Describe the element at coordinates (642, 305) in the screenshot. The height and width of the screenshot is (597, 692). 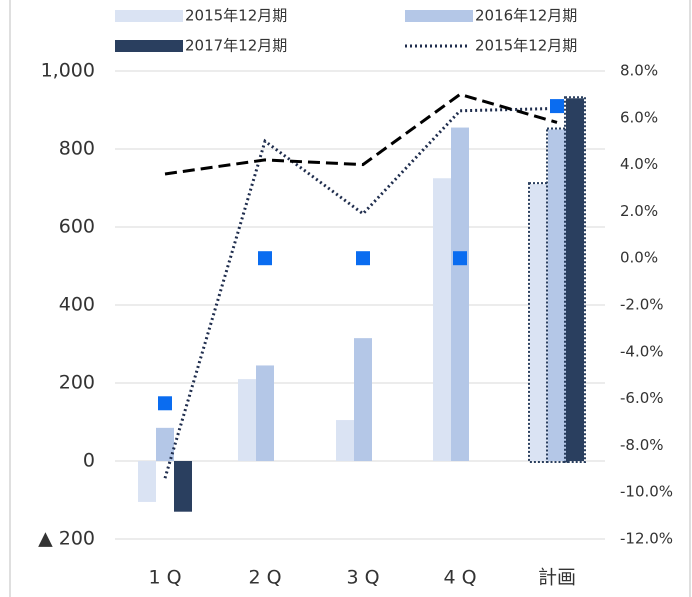
I see `y2-tick-label: -2.0%` at that location.